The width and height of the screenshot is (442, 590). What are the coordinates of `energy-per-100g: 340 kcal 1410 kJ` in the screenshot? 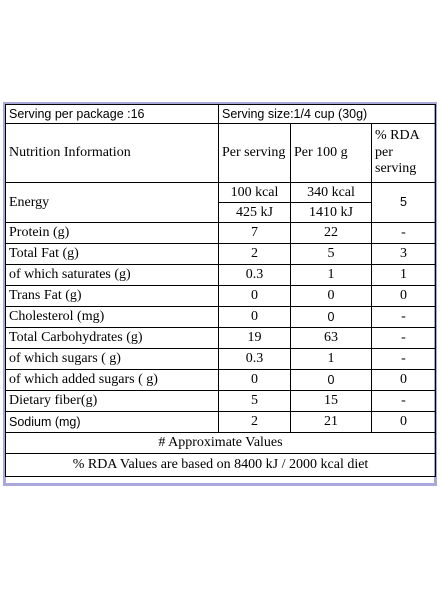 It's located at (331, 202).